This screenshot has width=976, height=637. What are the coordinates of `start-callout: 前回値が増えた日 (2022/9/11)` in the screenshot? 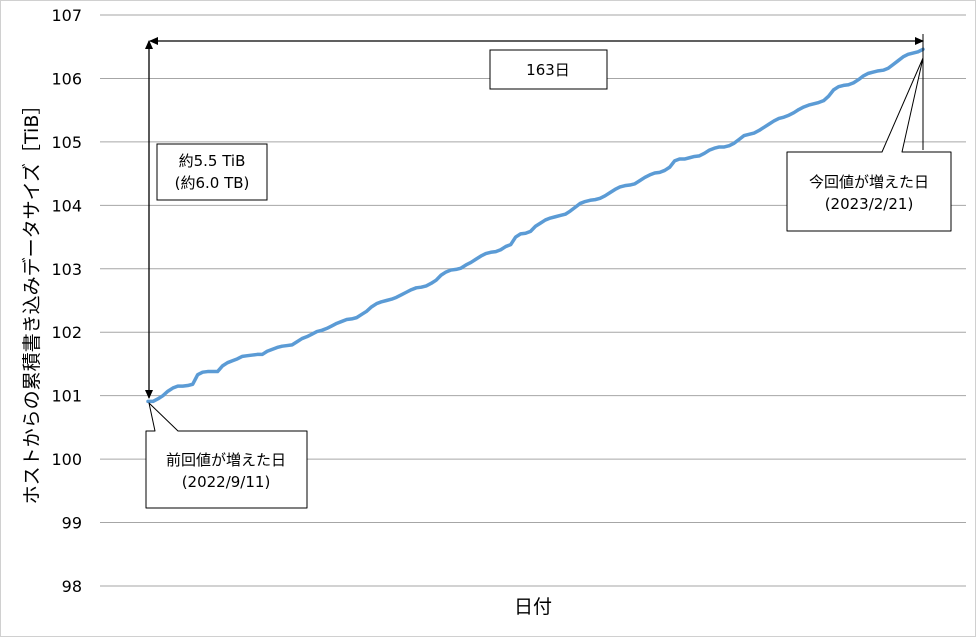 It's located at (226, 455).